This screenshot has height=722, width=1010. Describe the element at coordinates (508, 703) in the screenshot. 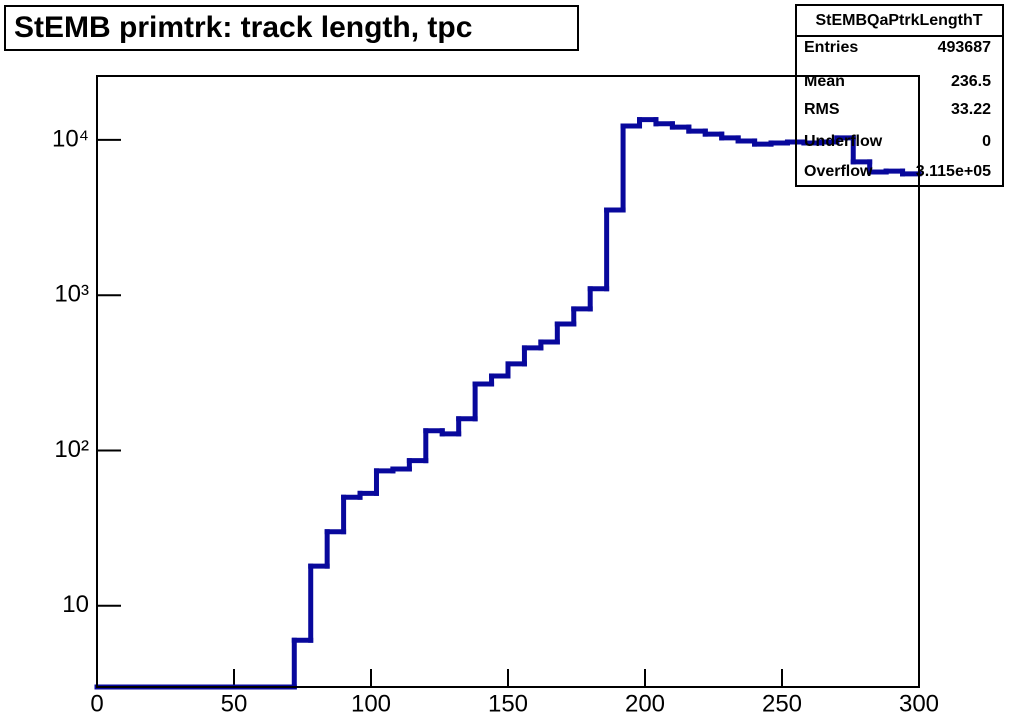

I see `x-tick-label: 150` at that location.